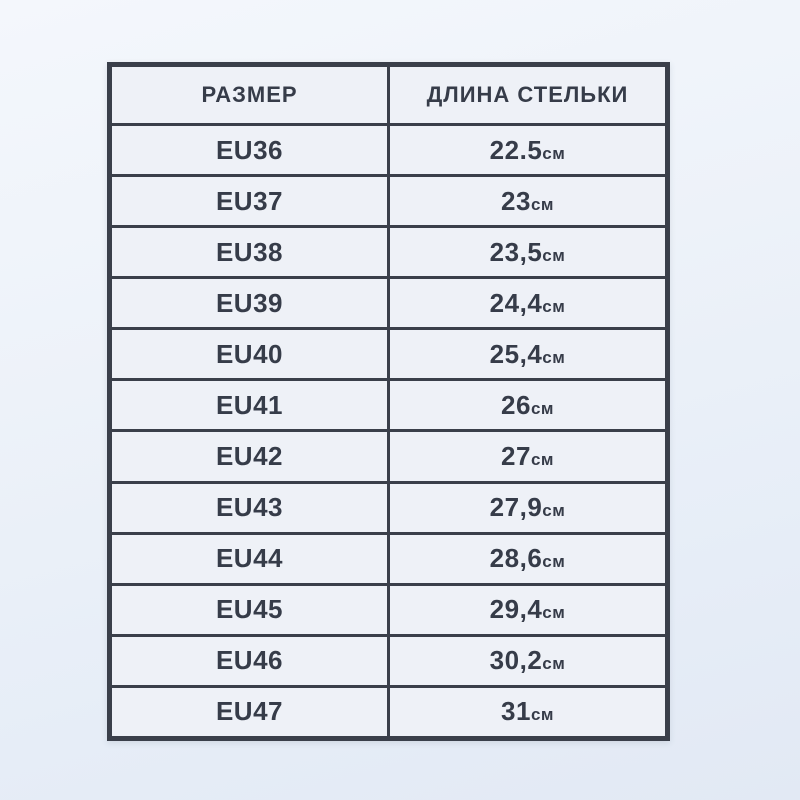 The height and width of the screenshot is (800, 800). I want to click on length-value: 28,6, so click(516, 558).